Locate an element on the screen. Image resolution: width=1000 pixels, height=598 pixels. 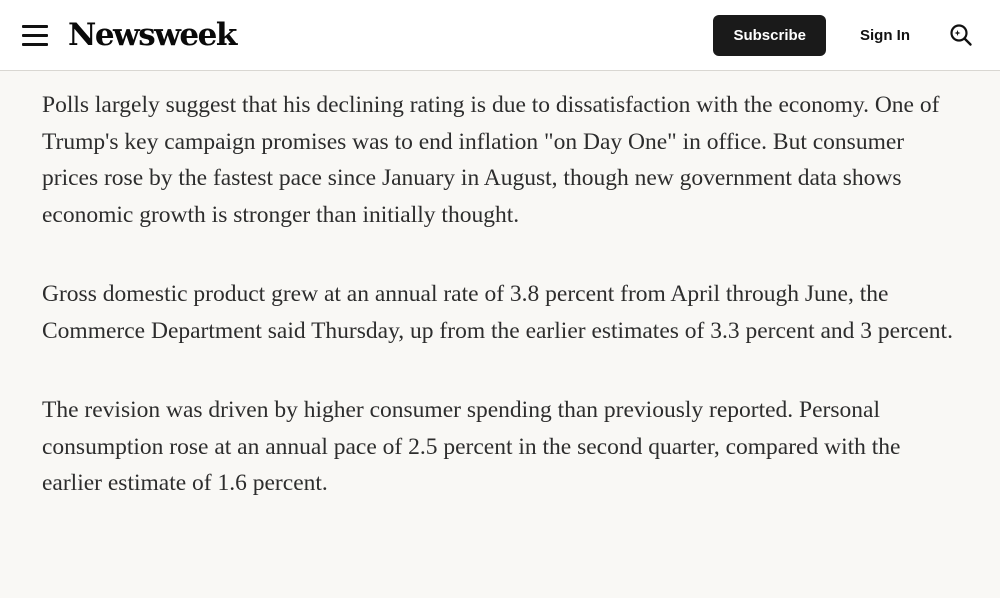
sign-in-link: Sign In is located at coordinates (885, 35).